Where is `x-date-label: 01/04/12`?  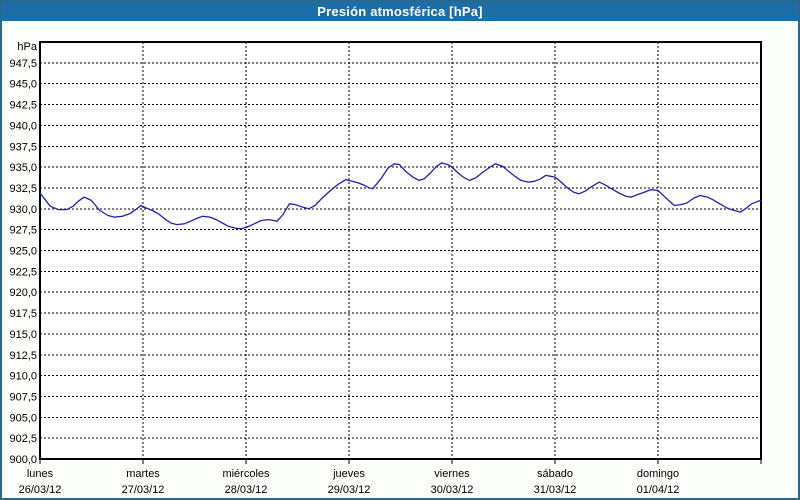
x-date-label: 01/04/12 is located at coordinates (658, 490).